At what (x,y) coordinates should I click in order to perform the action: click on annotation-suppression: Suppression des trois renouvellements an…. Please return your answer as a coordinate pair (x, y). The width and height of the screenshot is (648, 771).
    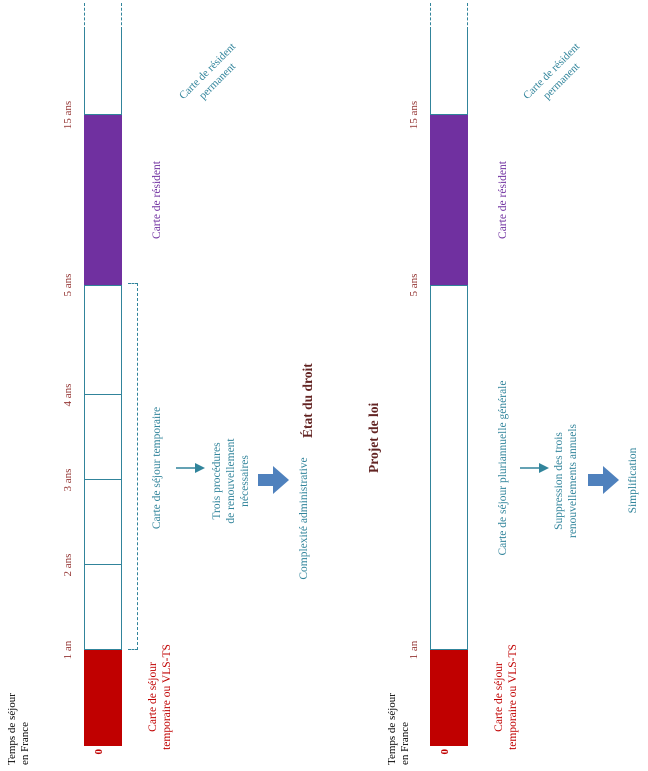
    Looking at the image, I should click on (566, 481).